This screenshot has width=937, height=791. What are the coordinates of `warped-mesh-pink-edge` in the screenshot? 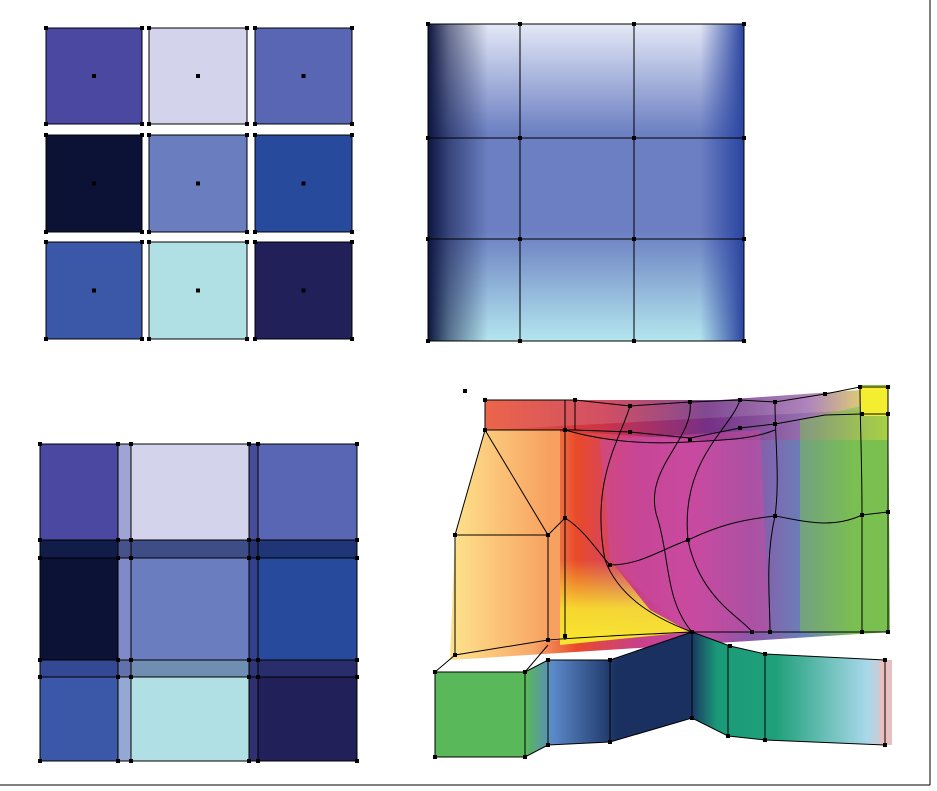 It's located at (886, 702).